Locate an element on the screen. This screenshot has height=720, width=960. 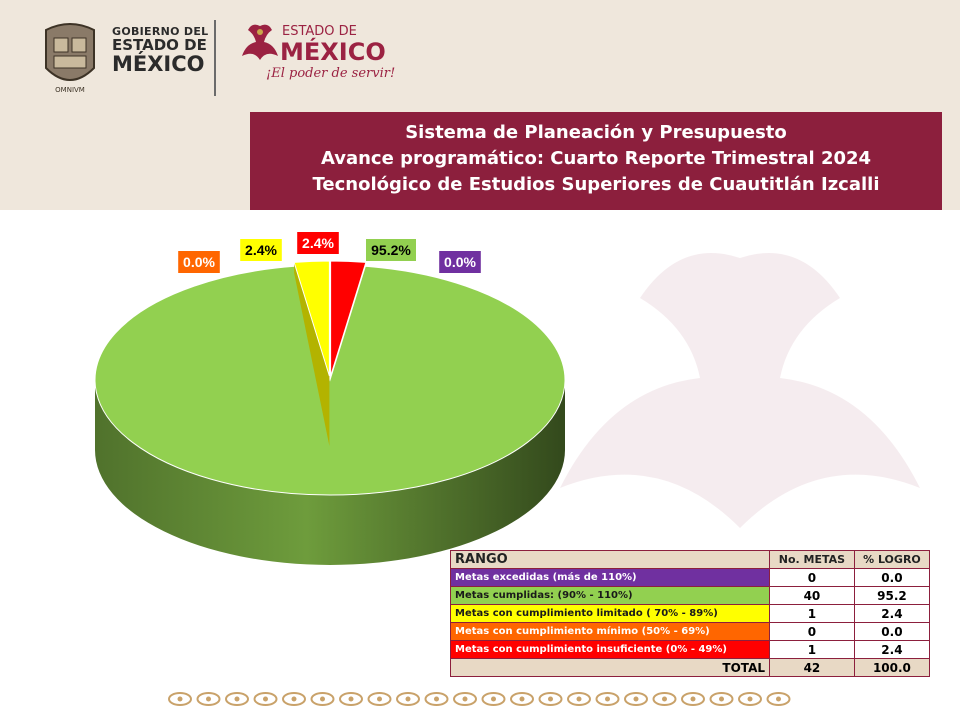
footer-ornament-icon is located at coordinates (479, 699).